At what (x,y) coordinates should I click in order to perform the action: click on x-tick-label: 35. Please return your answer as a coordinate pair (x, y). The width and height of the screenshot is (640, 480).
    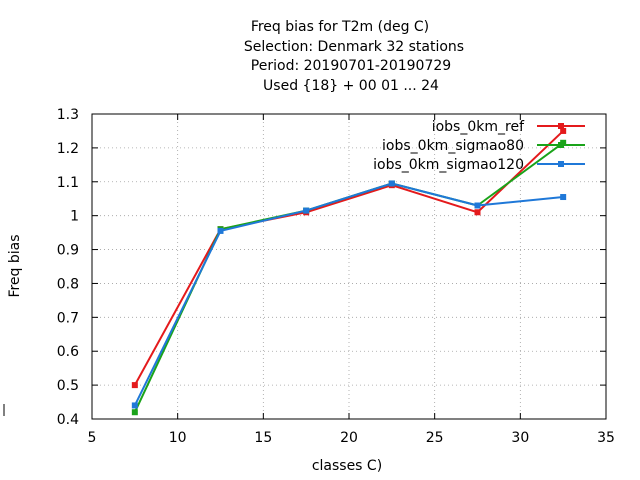
    Looking at the image, I should click on (606, 438).